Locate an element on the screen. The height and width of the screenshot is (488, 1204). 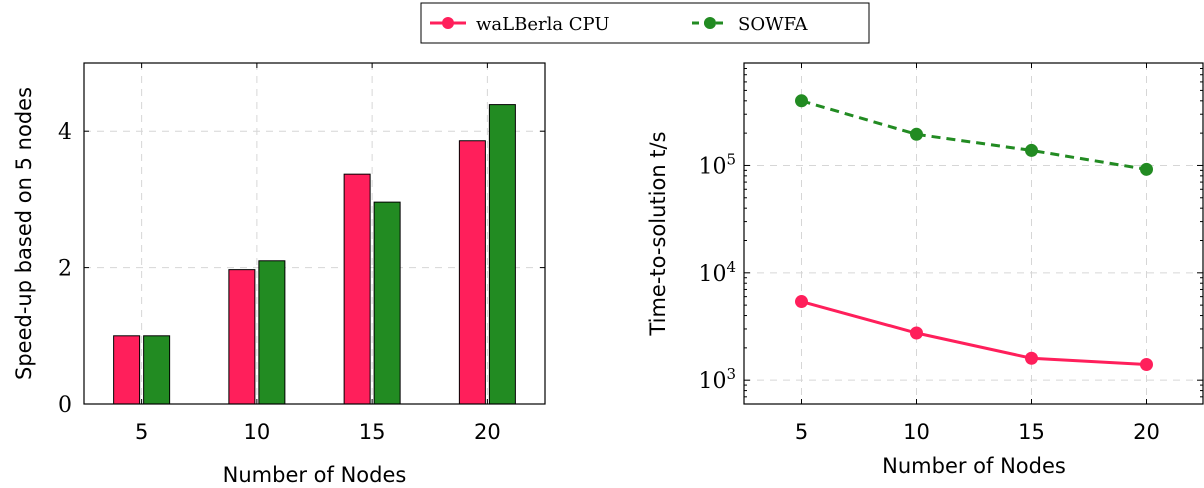
series-line-walberla is located at coordinates (974, 333).